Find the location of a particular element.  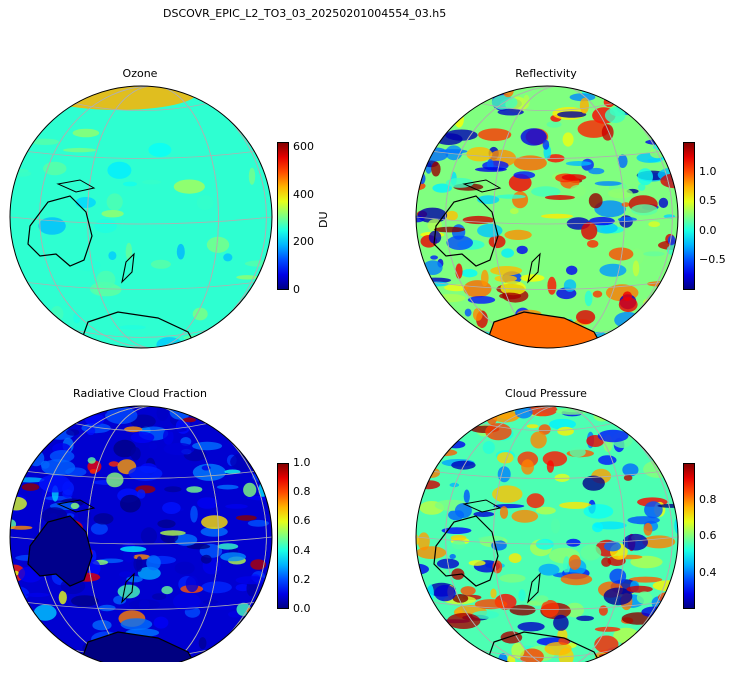

colorbar-tick-label: 0.2 is located at coordinates (302, 579).